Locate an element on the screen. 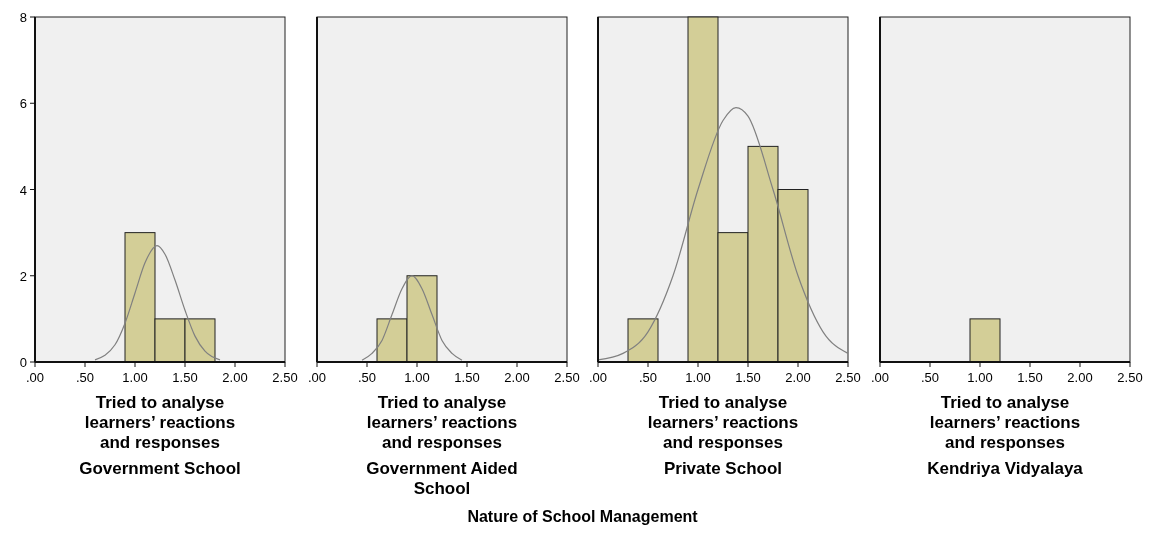 The height and width of the screenshot is (533, 1153). y-tick-label: 0 is located at coordinates (23, 362).